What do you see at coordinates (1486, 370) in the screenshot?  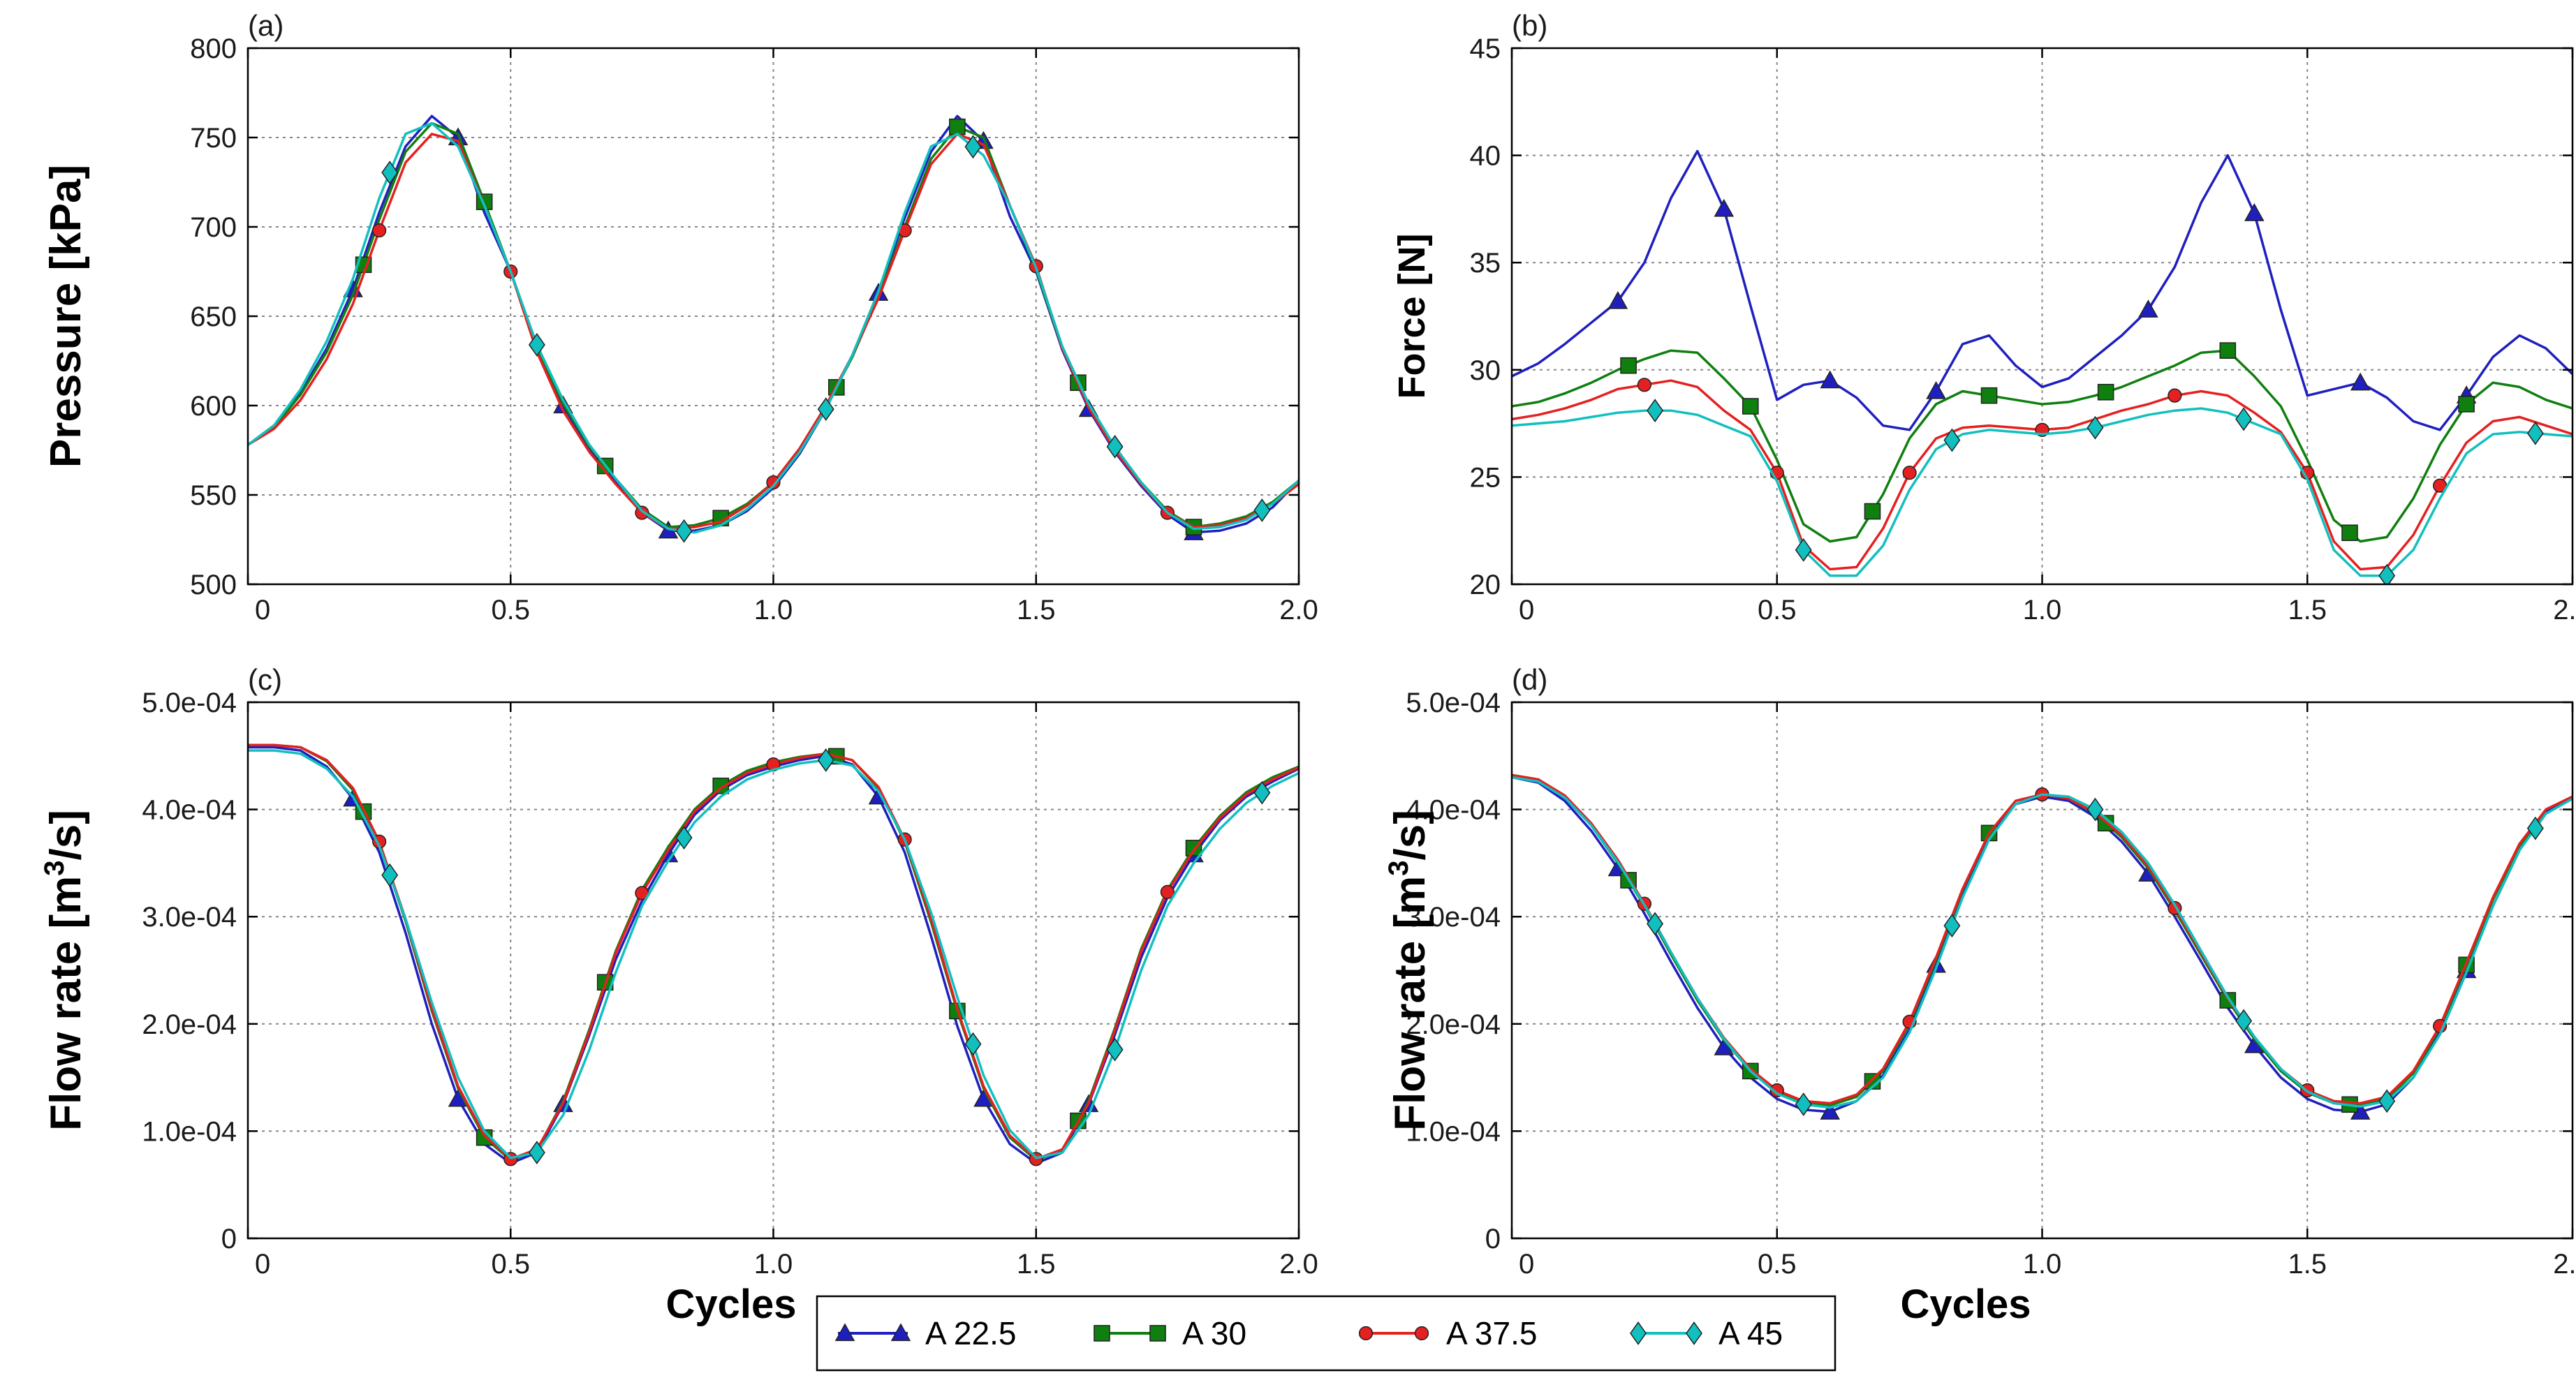 I see `y-tick-label: 30` at bounding box center [1486, 370].